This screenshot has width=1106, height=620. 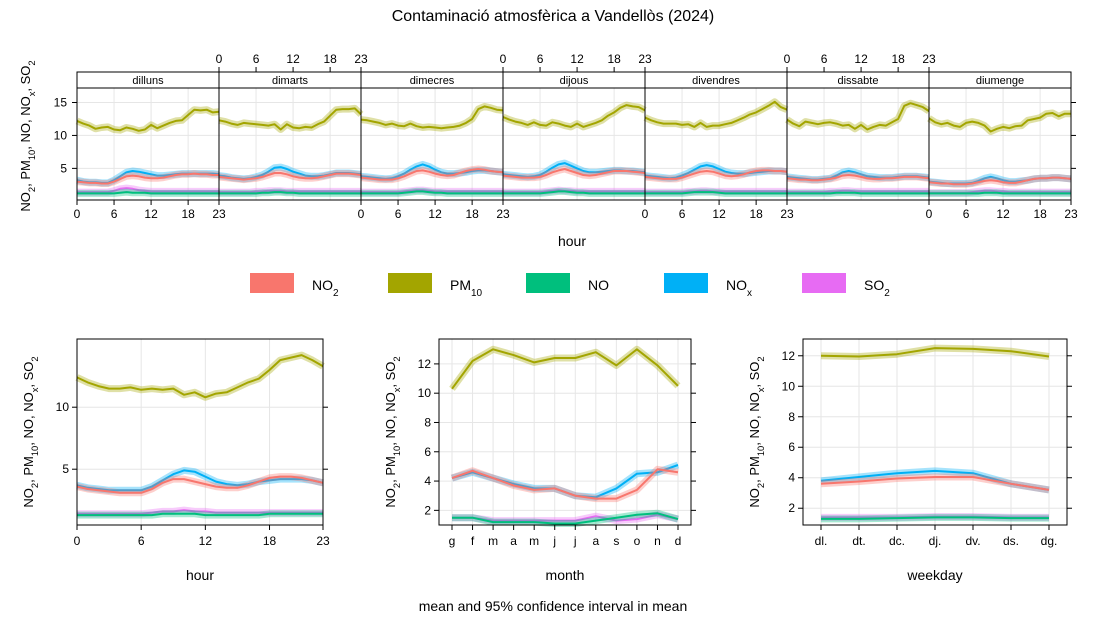 I want to click on y-tick-label: 6, so click(x=427, y=452).